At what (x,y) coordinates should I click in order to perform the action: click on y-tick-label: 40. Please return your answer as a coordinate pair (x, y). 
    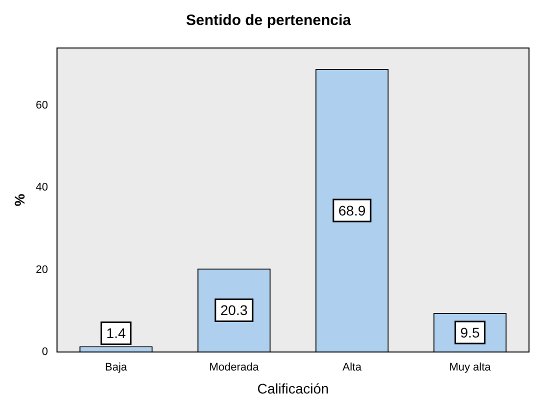
    Looking at the image, I should click on (42, 188).